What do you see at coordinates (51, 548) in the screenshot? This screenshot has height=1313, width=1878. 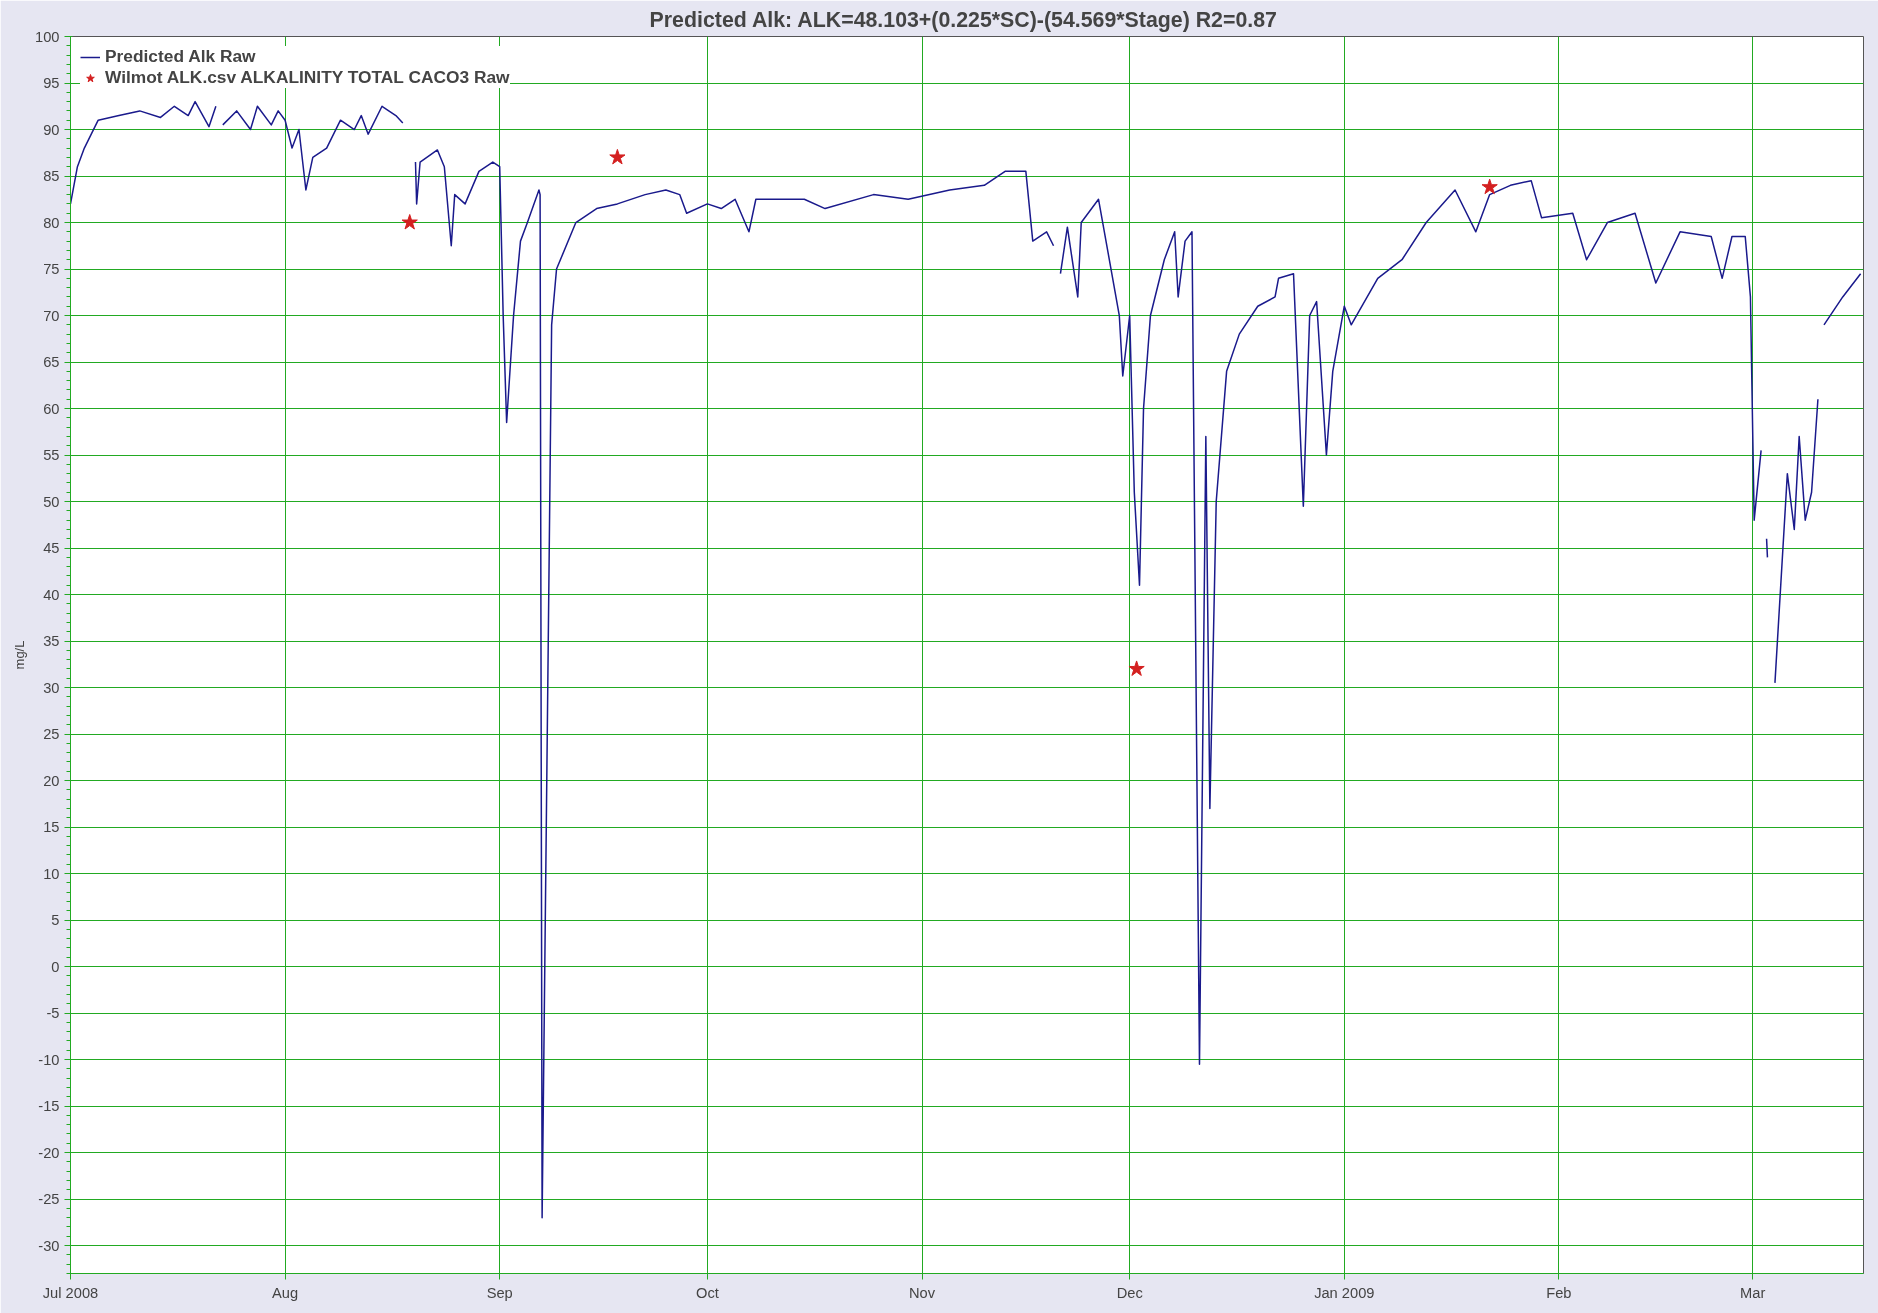 I see `y-tick-label: 45` at bounding box center [51, 548].